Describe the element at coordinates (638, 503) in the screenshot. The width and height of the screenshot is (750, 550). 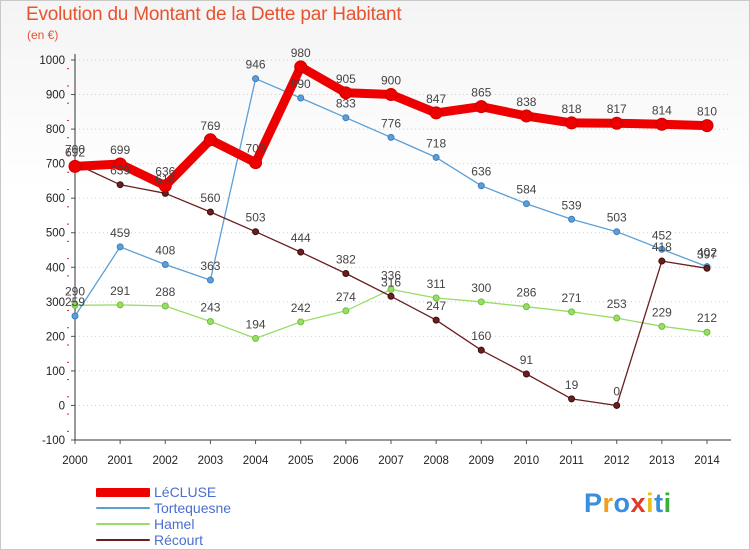
I see `logo-letter: x` at that location.